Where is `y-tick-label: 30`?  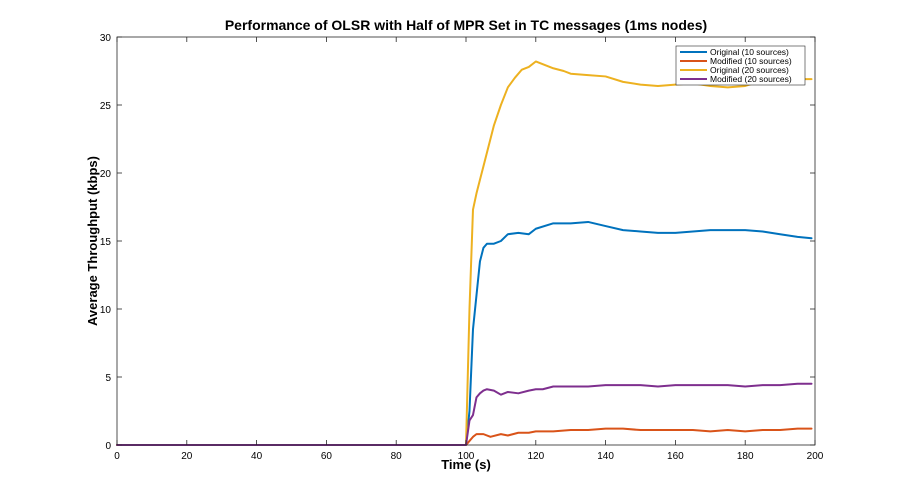 y-tick-label: 30 is located at coordinates (106, 38).